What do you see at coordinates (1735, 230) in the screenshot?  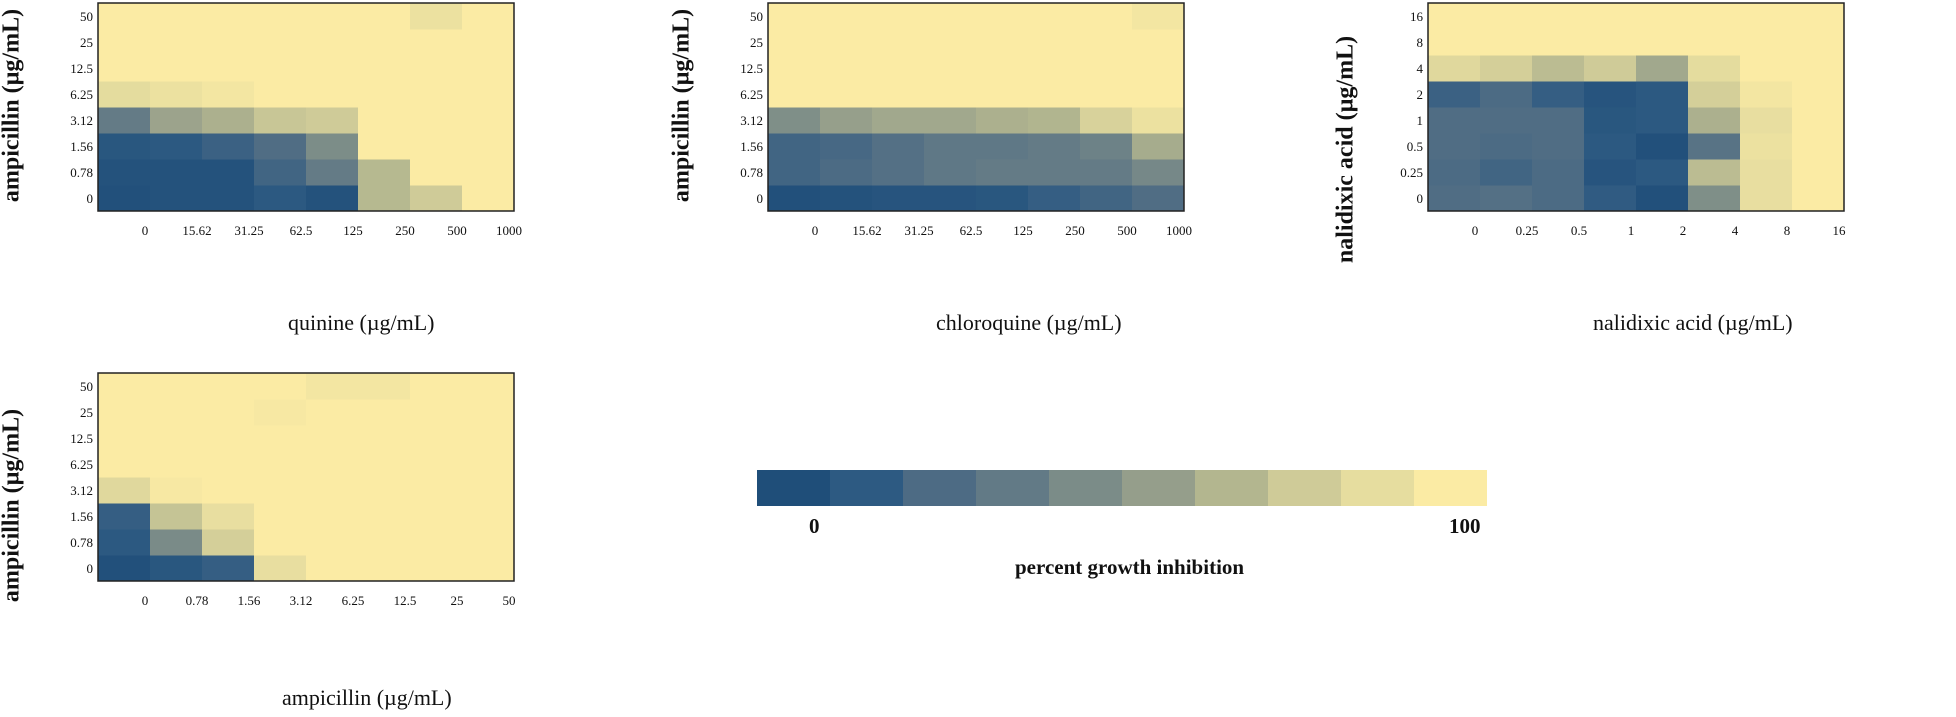 I see `x-tick-label: 4` at bounding box center [1735, 230].